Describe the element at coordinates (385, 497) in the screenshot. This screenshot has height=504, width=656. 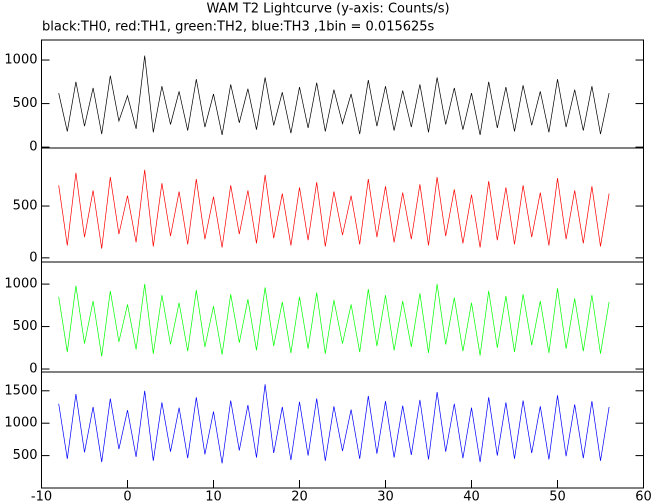
I see `x-tick-label: 30` at that location.